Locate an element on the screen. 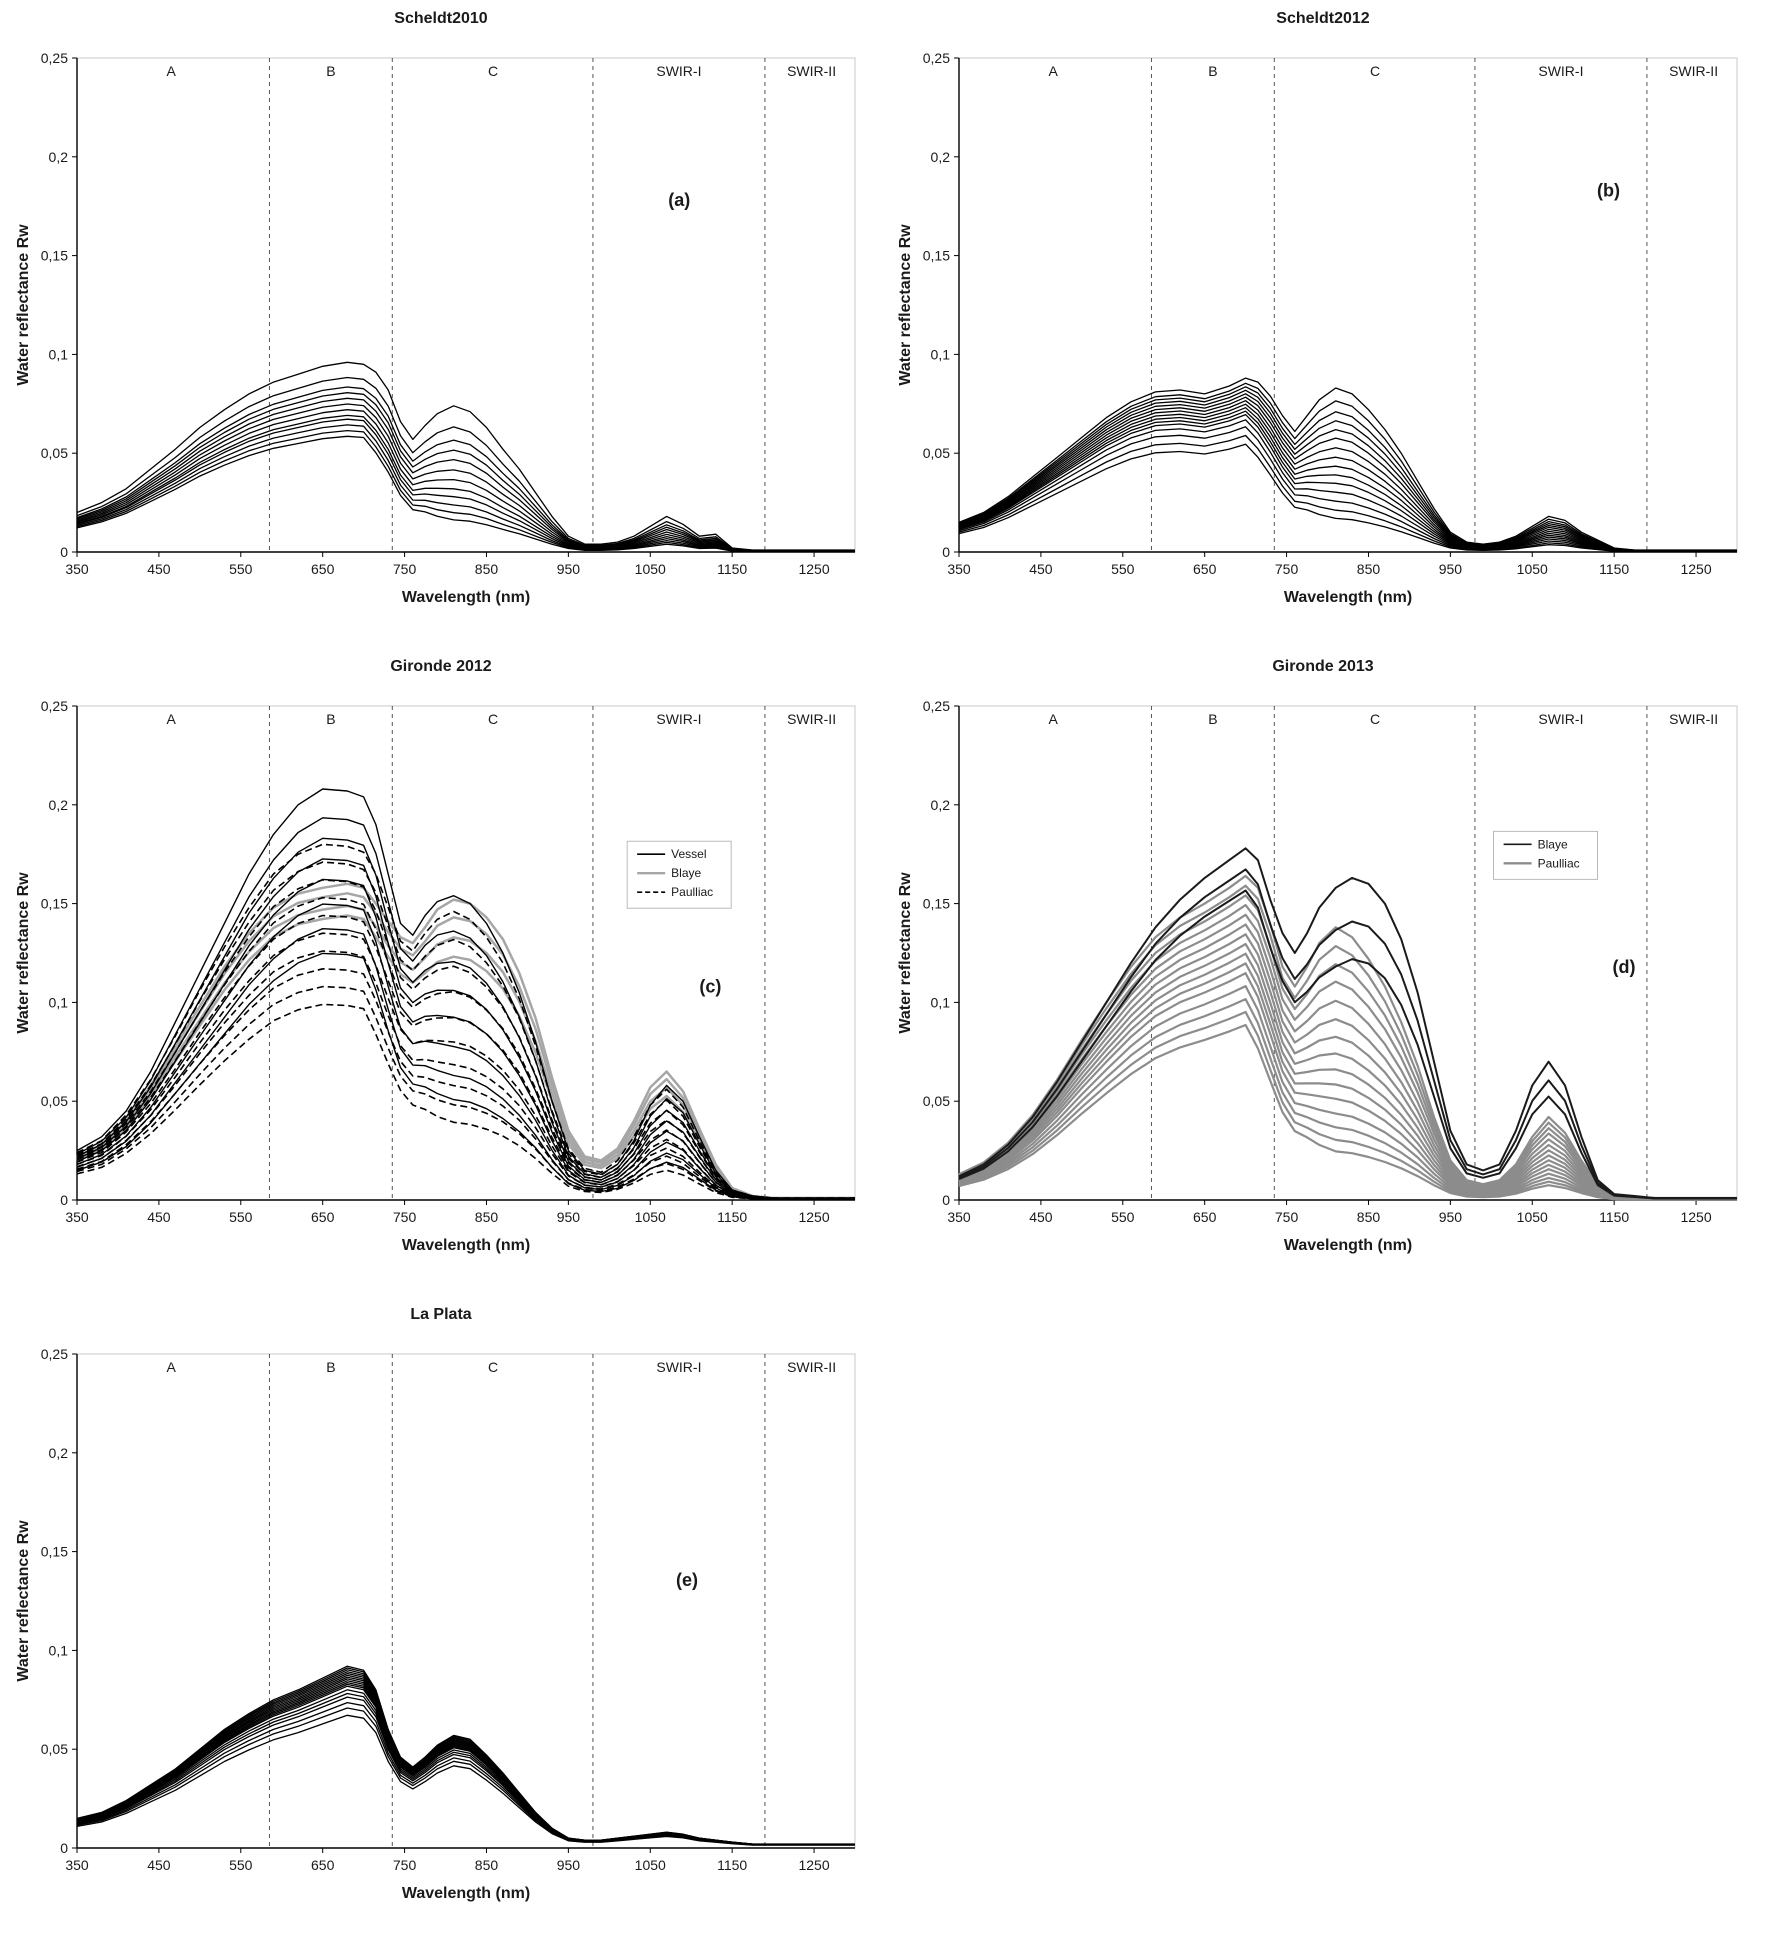 This screenshot has height=1954, width=1765. region-label: SWIR-II is located at coordinates (1693, 719).